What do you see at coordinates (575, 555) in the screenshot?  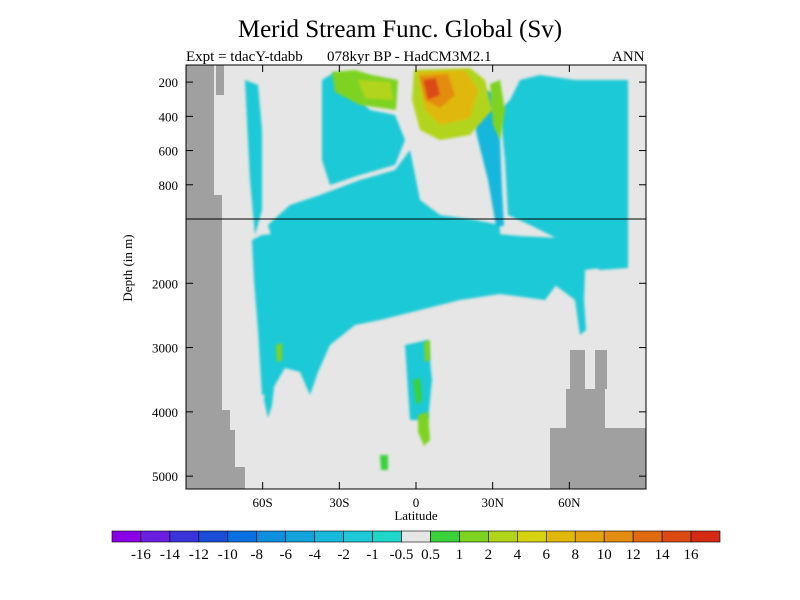 I see `colorbar-label: 8` at bounding box center [575, 555].